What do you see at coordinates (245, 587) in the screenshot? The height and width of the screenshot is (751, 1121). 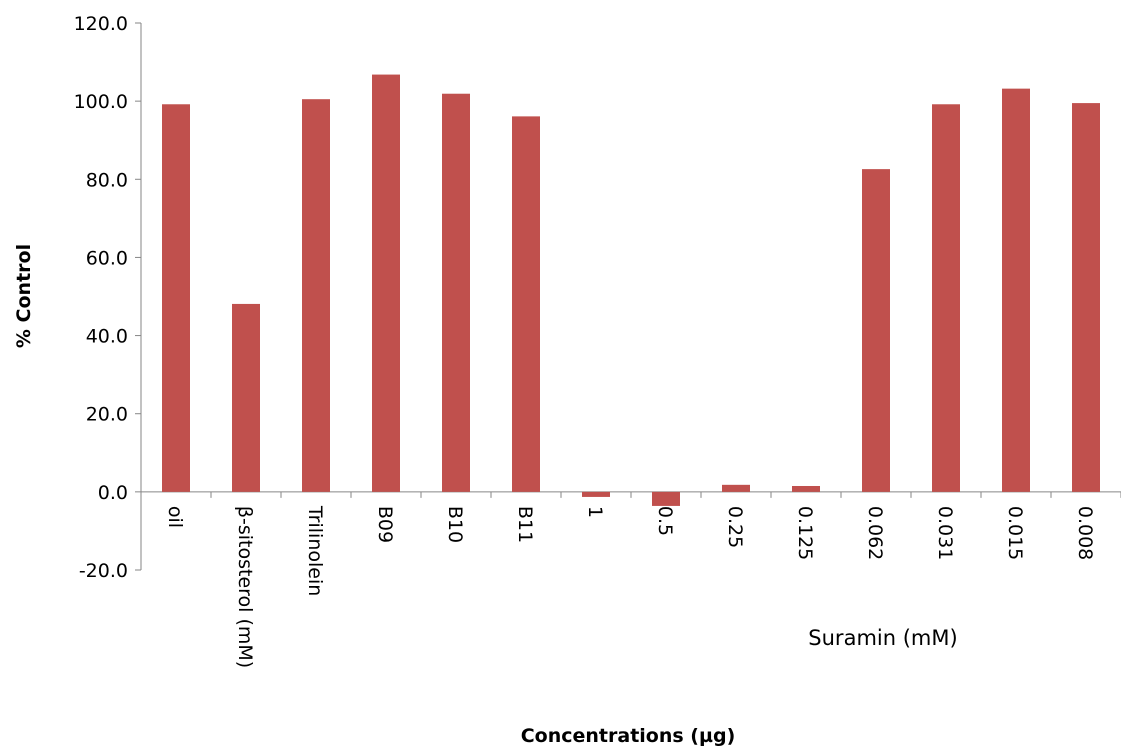 I see `x-tick-label: β-sitosterol (mM)` at bounding box center [245, 587].